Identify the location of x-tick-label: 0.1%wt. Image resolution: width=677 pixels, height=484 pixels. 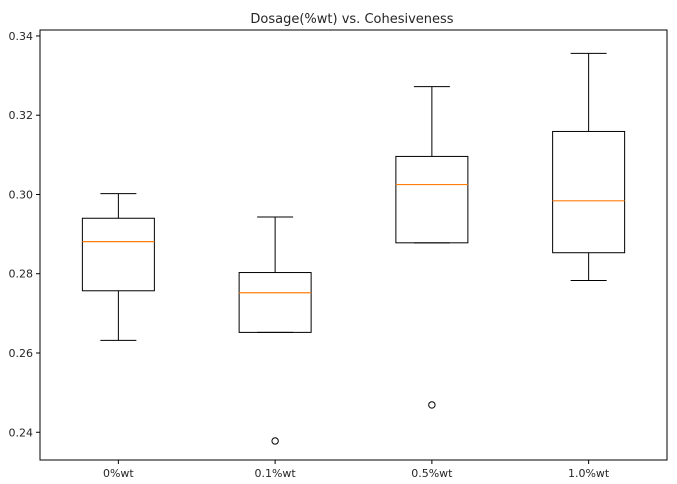
(275, 473).